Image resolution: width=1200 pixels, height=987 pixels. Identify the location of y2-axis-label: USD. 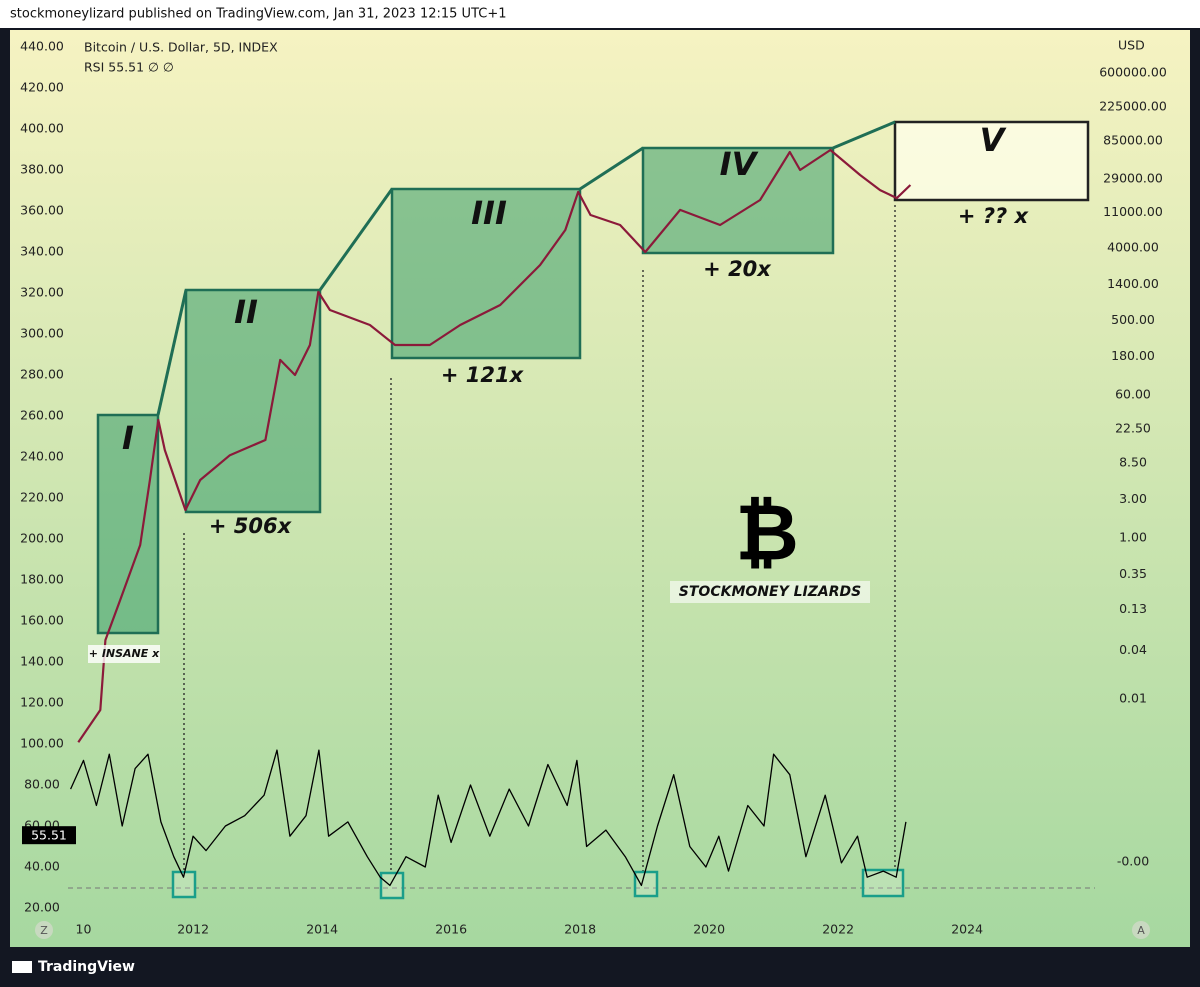
(1131, 45).